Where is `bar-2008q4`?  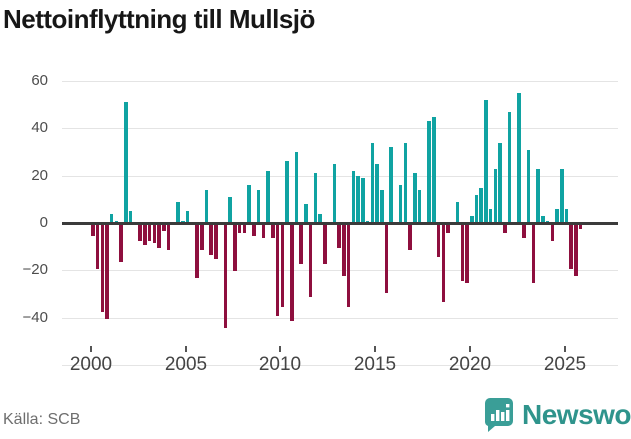
bar-2008q4 is located at coordinates (258, 206).